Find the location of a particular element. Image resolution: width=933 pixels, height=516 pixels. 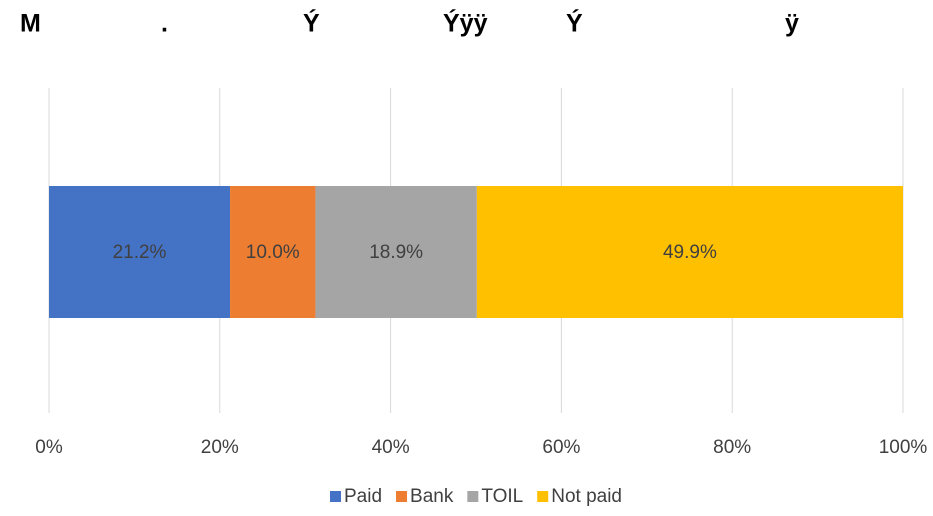

chart-title: Ýÿÿ is located at coordinates (465, 23).